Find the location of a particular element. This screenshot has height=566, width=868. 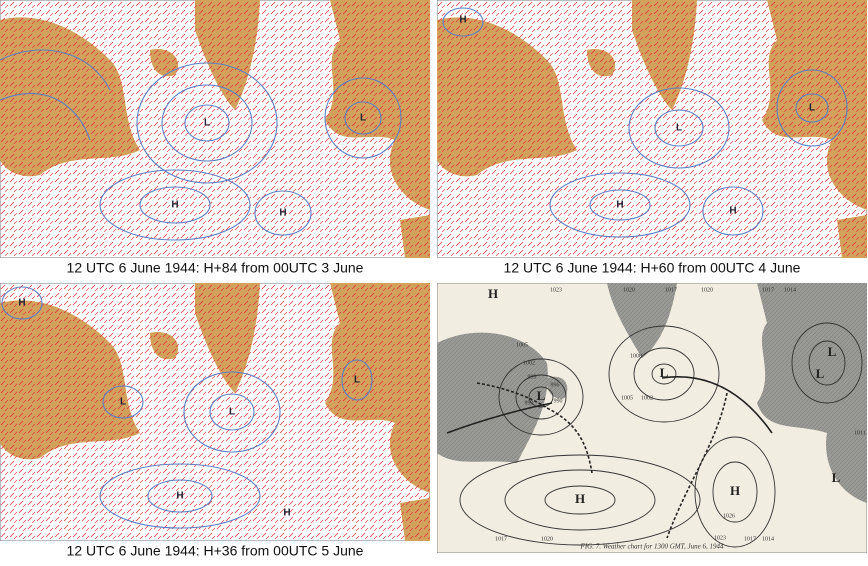

isobar-value: 999 is located at coordinates (532, 377).